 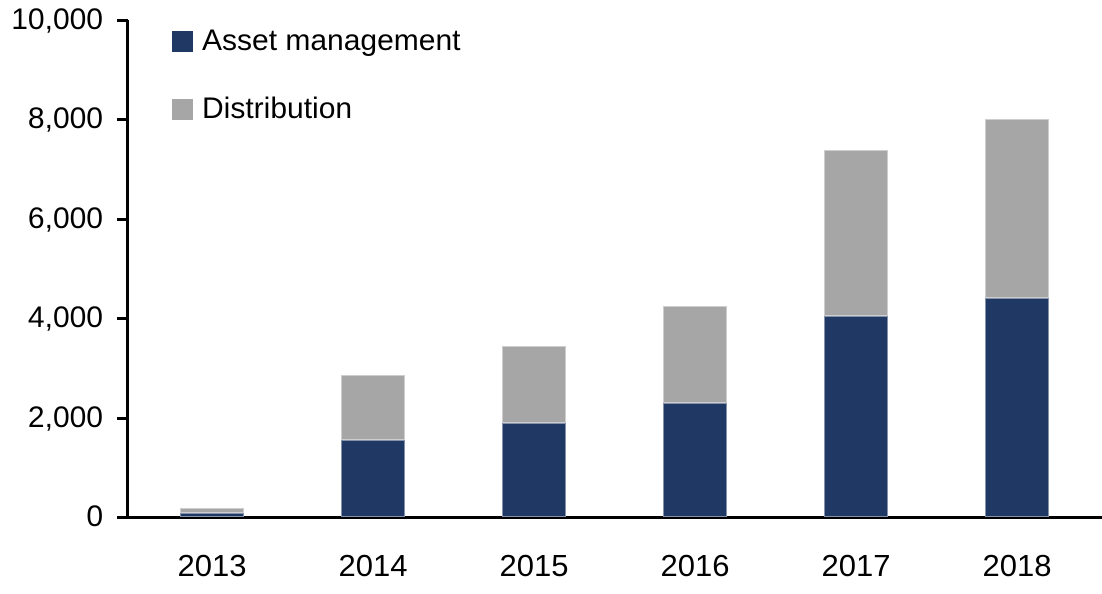 I want to click on y-tick-label: 2,000, so click(x=65, y=417).